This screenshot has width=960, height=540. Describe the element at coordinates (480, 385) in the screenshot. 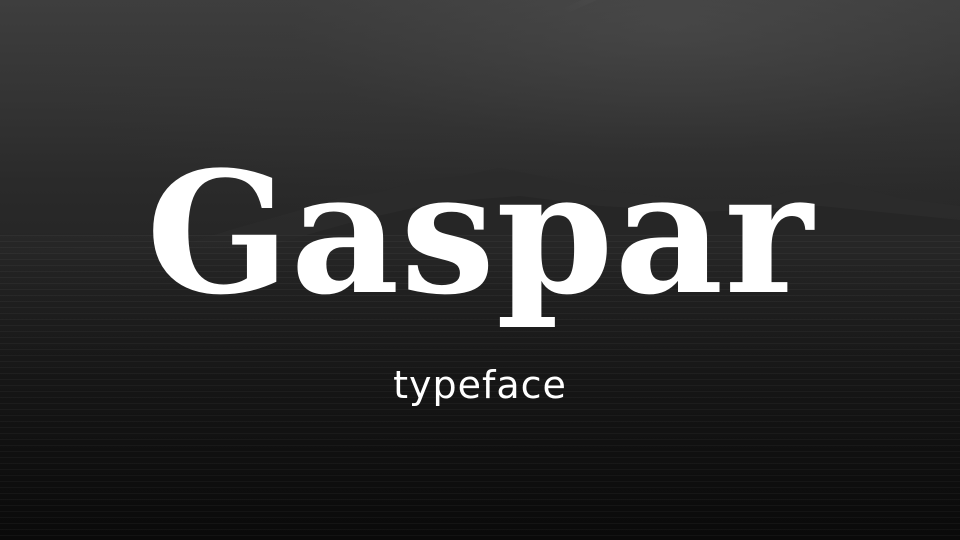

I see `typeface-subtitle: typeface` at that location.